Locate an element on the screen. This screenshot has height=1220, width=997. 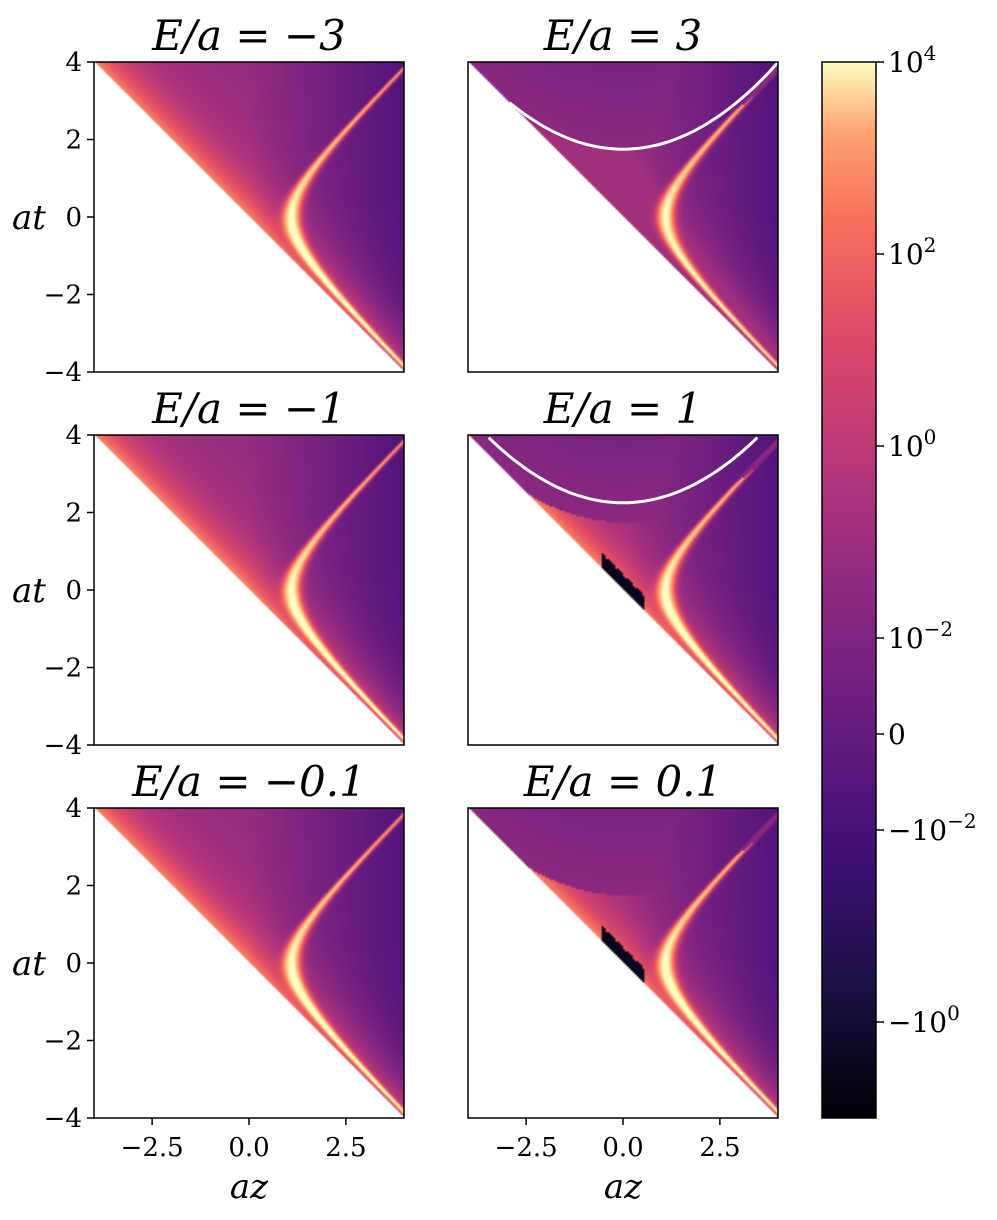
panel-title: E/a = −3 is located at coordinates (248, 35).